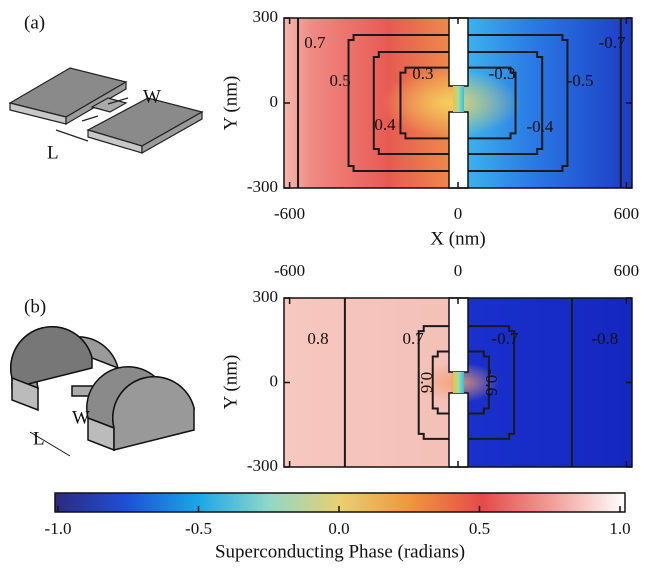  Describe the element at coordinates (198, 528) in the screenshot. I see `colorbar-tick-label: -0.5` at that location.